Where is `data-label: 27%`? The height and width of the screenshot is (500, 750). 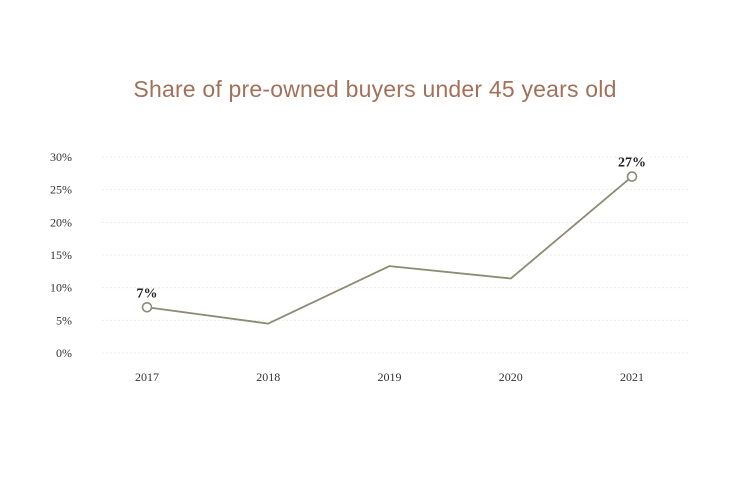
data-label: 27% is located at coordinates (632, 163).